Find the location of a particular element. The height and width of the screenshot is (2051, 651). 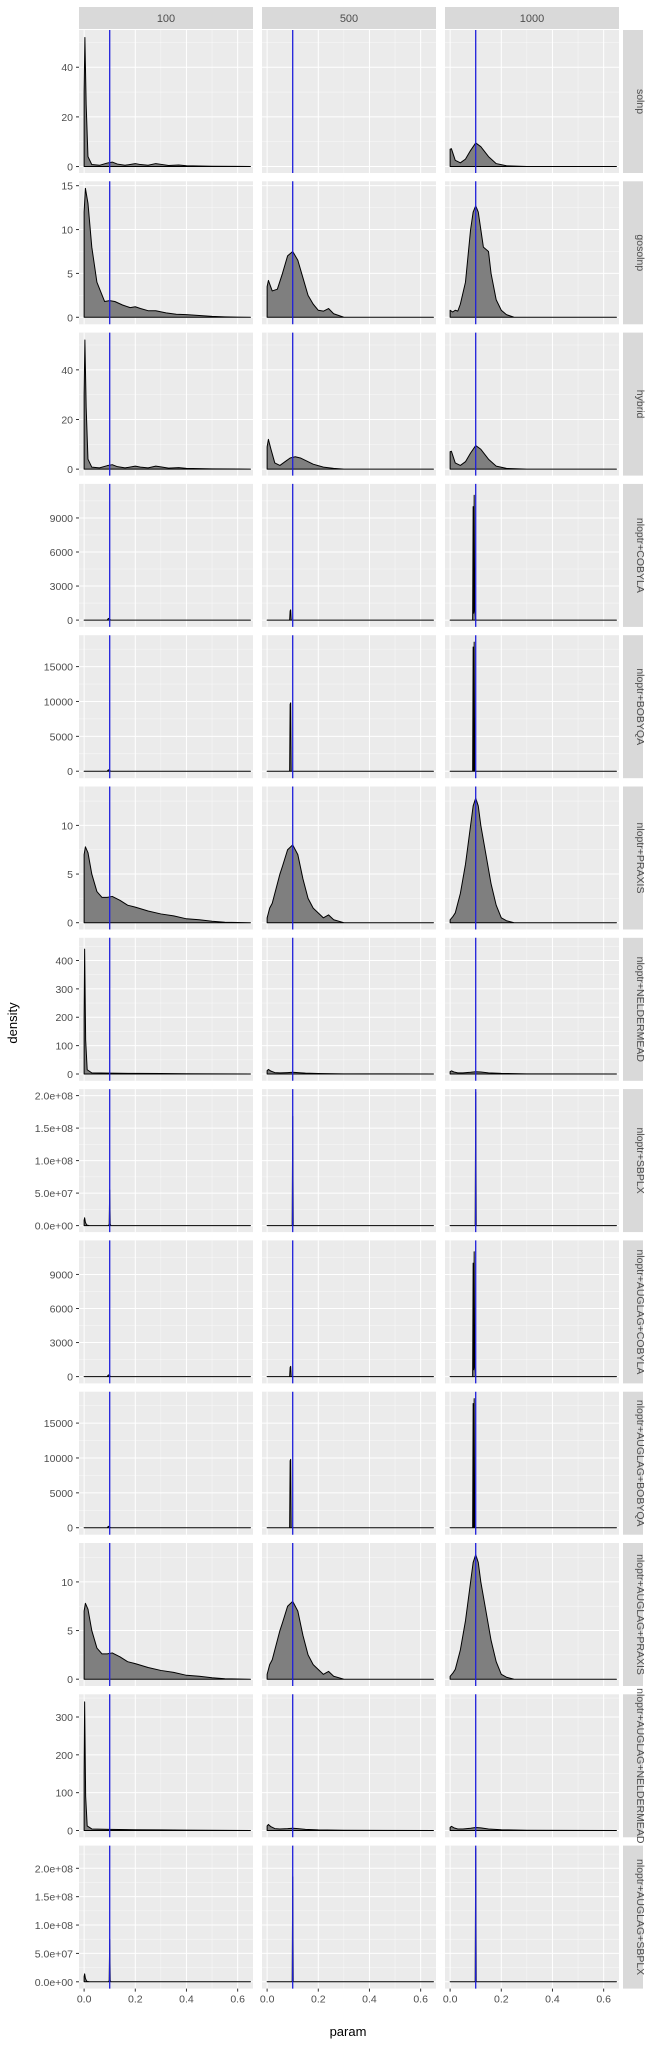

row-strip-label: nloptr+COBYLA is located at coordinates (640, 555).